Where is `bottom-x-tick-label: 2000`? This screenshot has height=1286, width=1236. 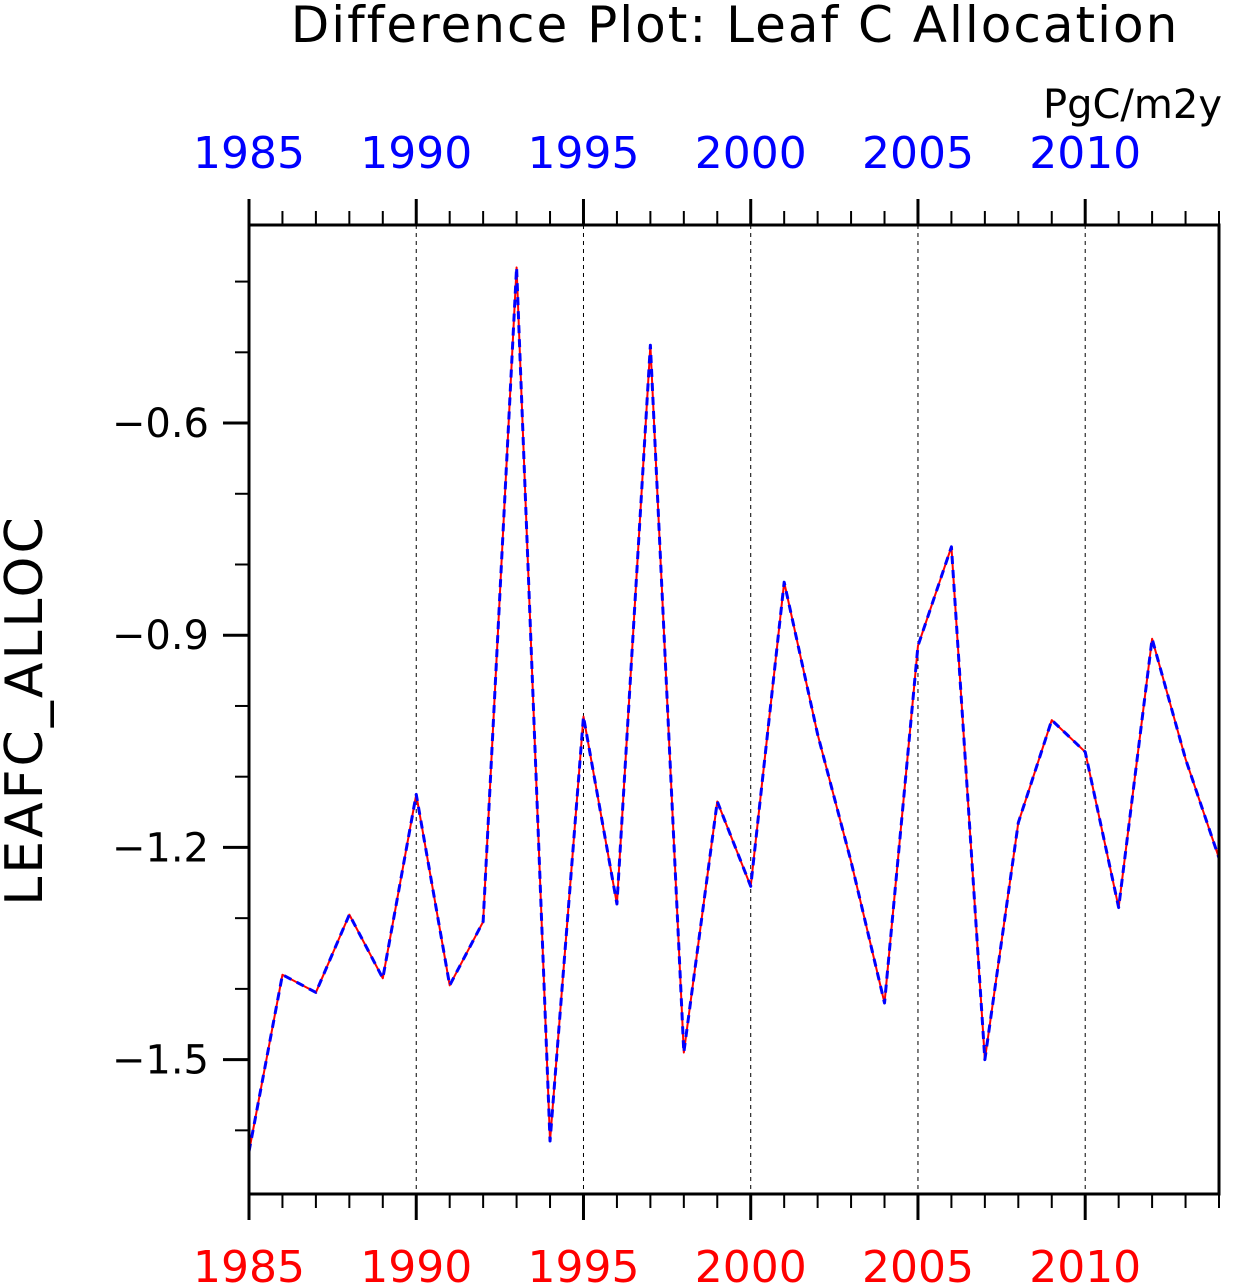 bottom-x-tick-label: 2000 is located at coordinates (751, 1264).